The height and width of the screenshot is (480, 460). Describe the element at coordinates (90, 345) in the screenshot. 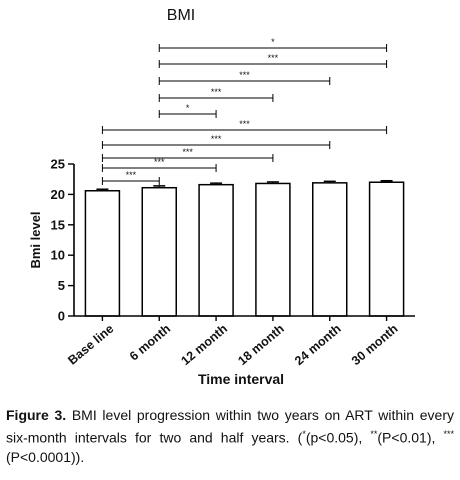

I see `x-tick-label: Base line` at that location.